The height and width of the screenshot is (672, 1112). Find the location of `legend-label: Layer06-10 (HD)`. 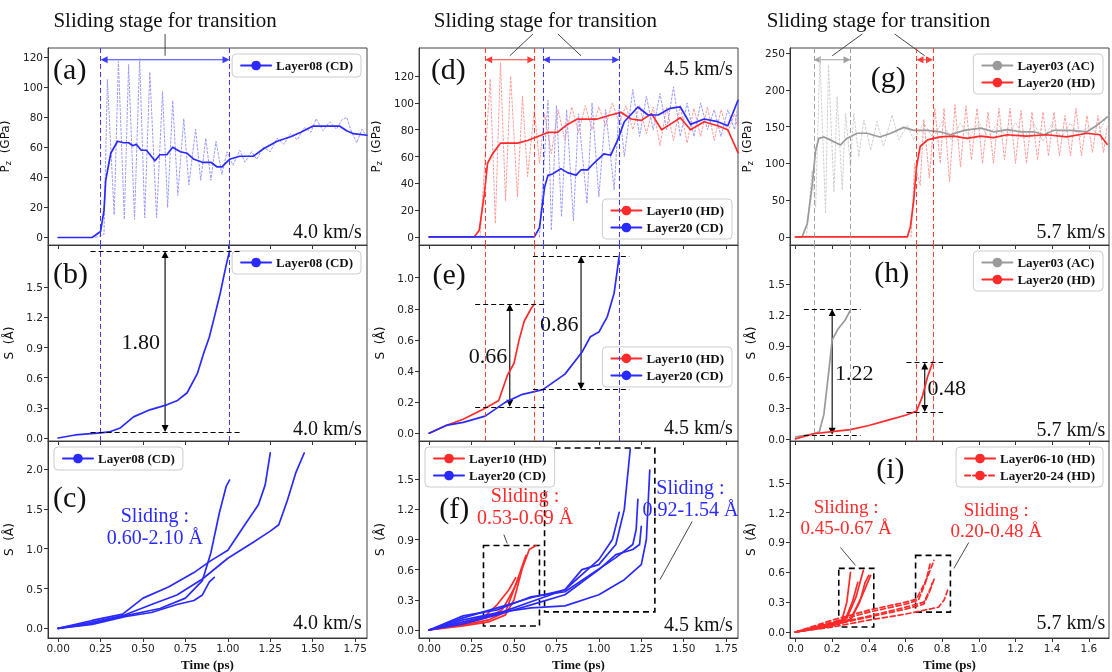

legend-label: Layer06-10 (HD) is located at coordinates (1047, 458).